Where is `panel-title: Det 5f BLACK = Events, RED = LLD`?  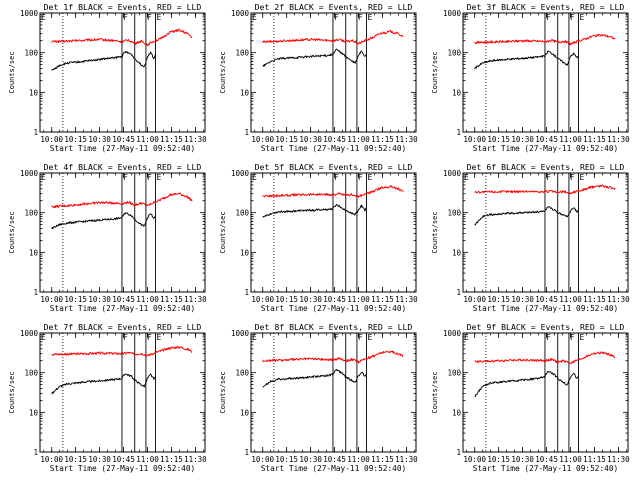 panel-title: Det 5f BLACK = Events, RED = LLD is located at coordinates (334, 167).